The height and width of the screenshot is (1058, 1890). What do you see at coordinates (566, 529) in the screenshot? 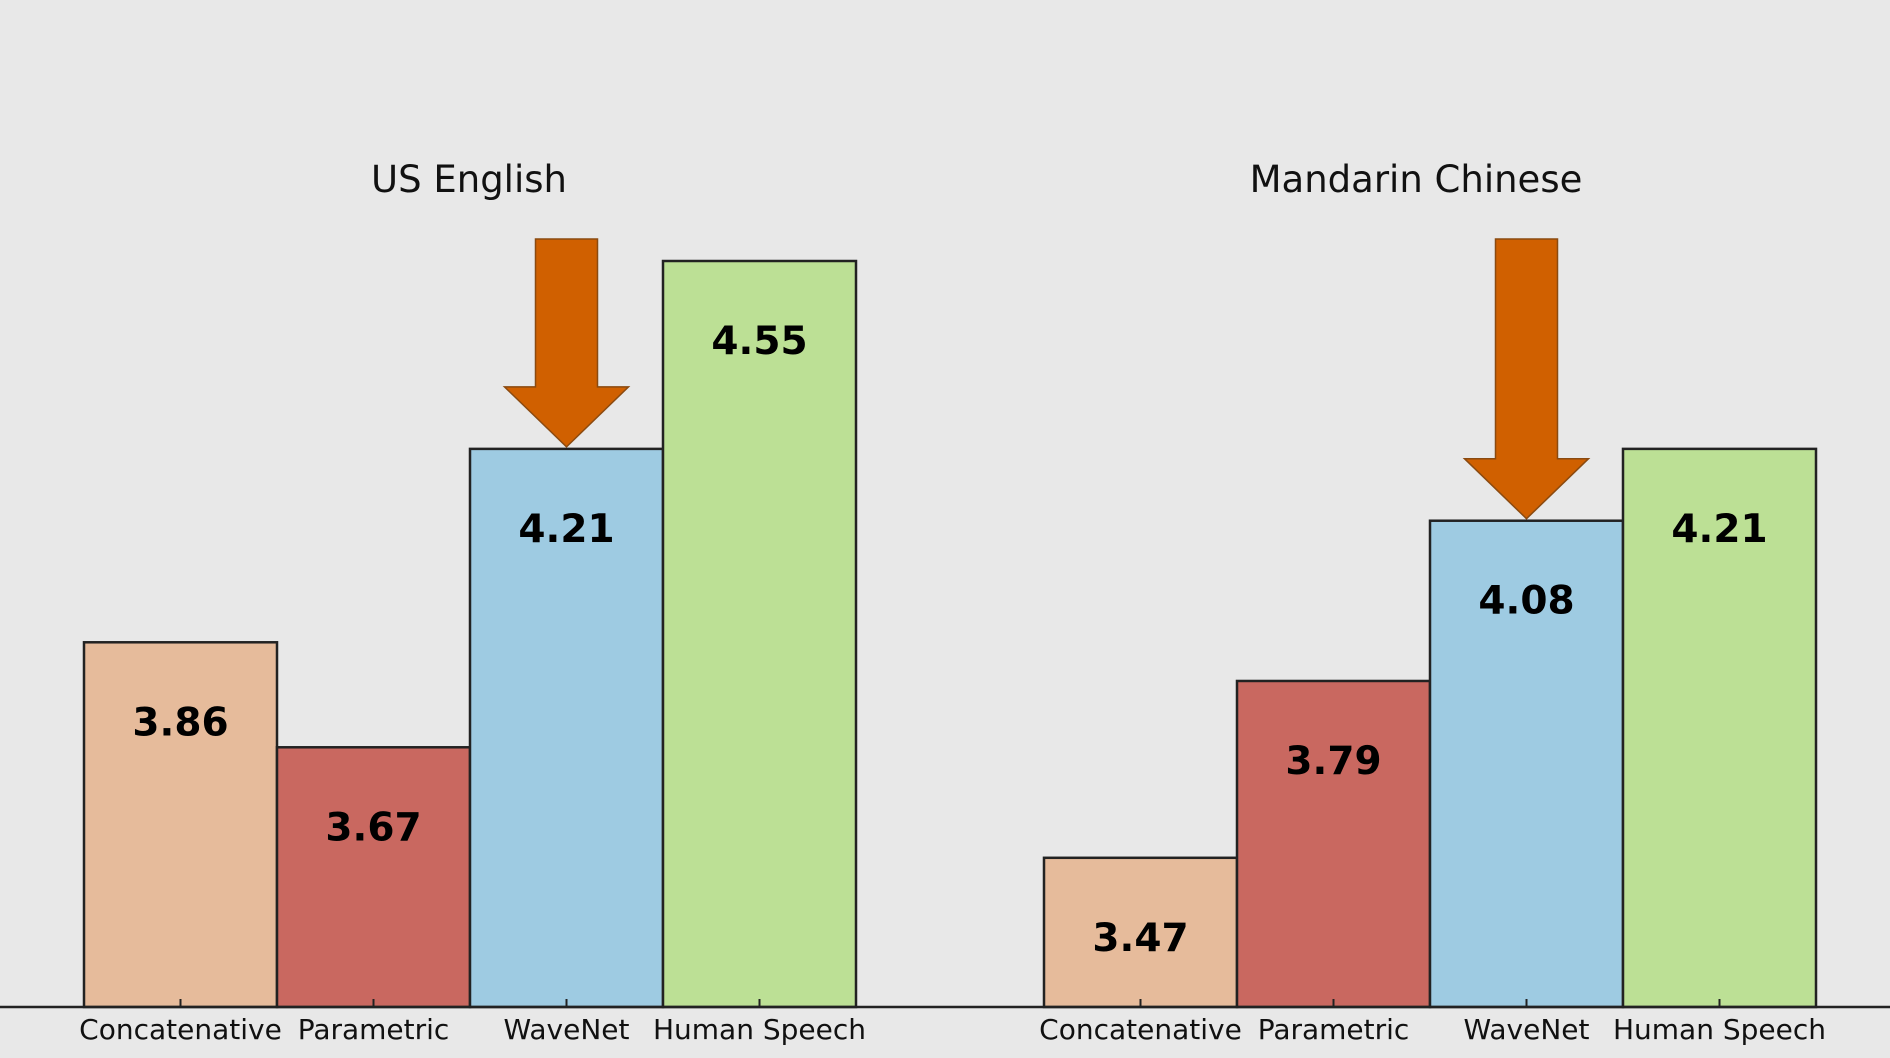
I see `value-label-us-english-wavenet: 4.21` at bounding box center [566, 529].